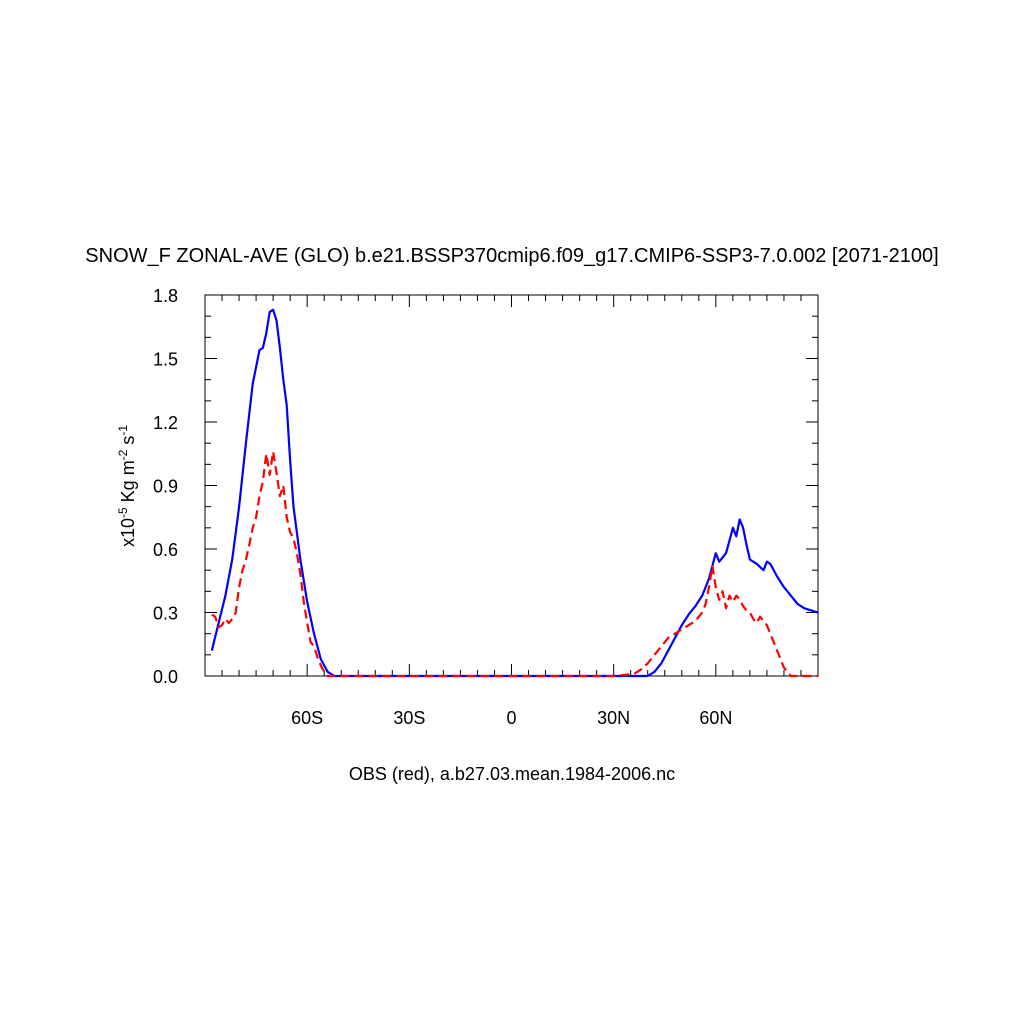 This screenshot has width=1024, height=1024. What do you see at coordinates (409, 718) in the screenshot?
I see `x-tick-label: 30S` at bounding box center [409, 718].